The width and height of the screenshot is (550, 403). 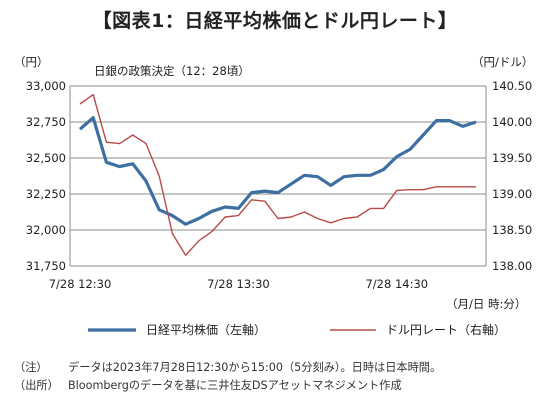 I want to click on left-axis-ticks: 33,000 32,750 32,500 32,250 32,000 31,750, so click(x=46, y=176).